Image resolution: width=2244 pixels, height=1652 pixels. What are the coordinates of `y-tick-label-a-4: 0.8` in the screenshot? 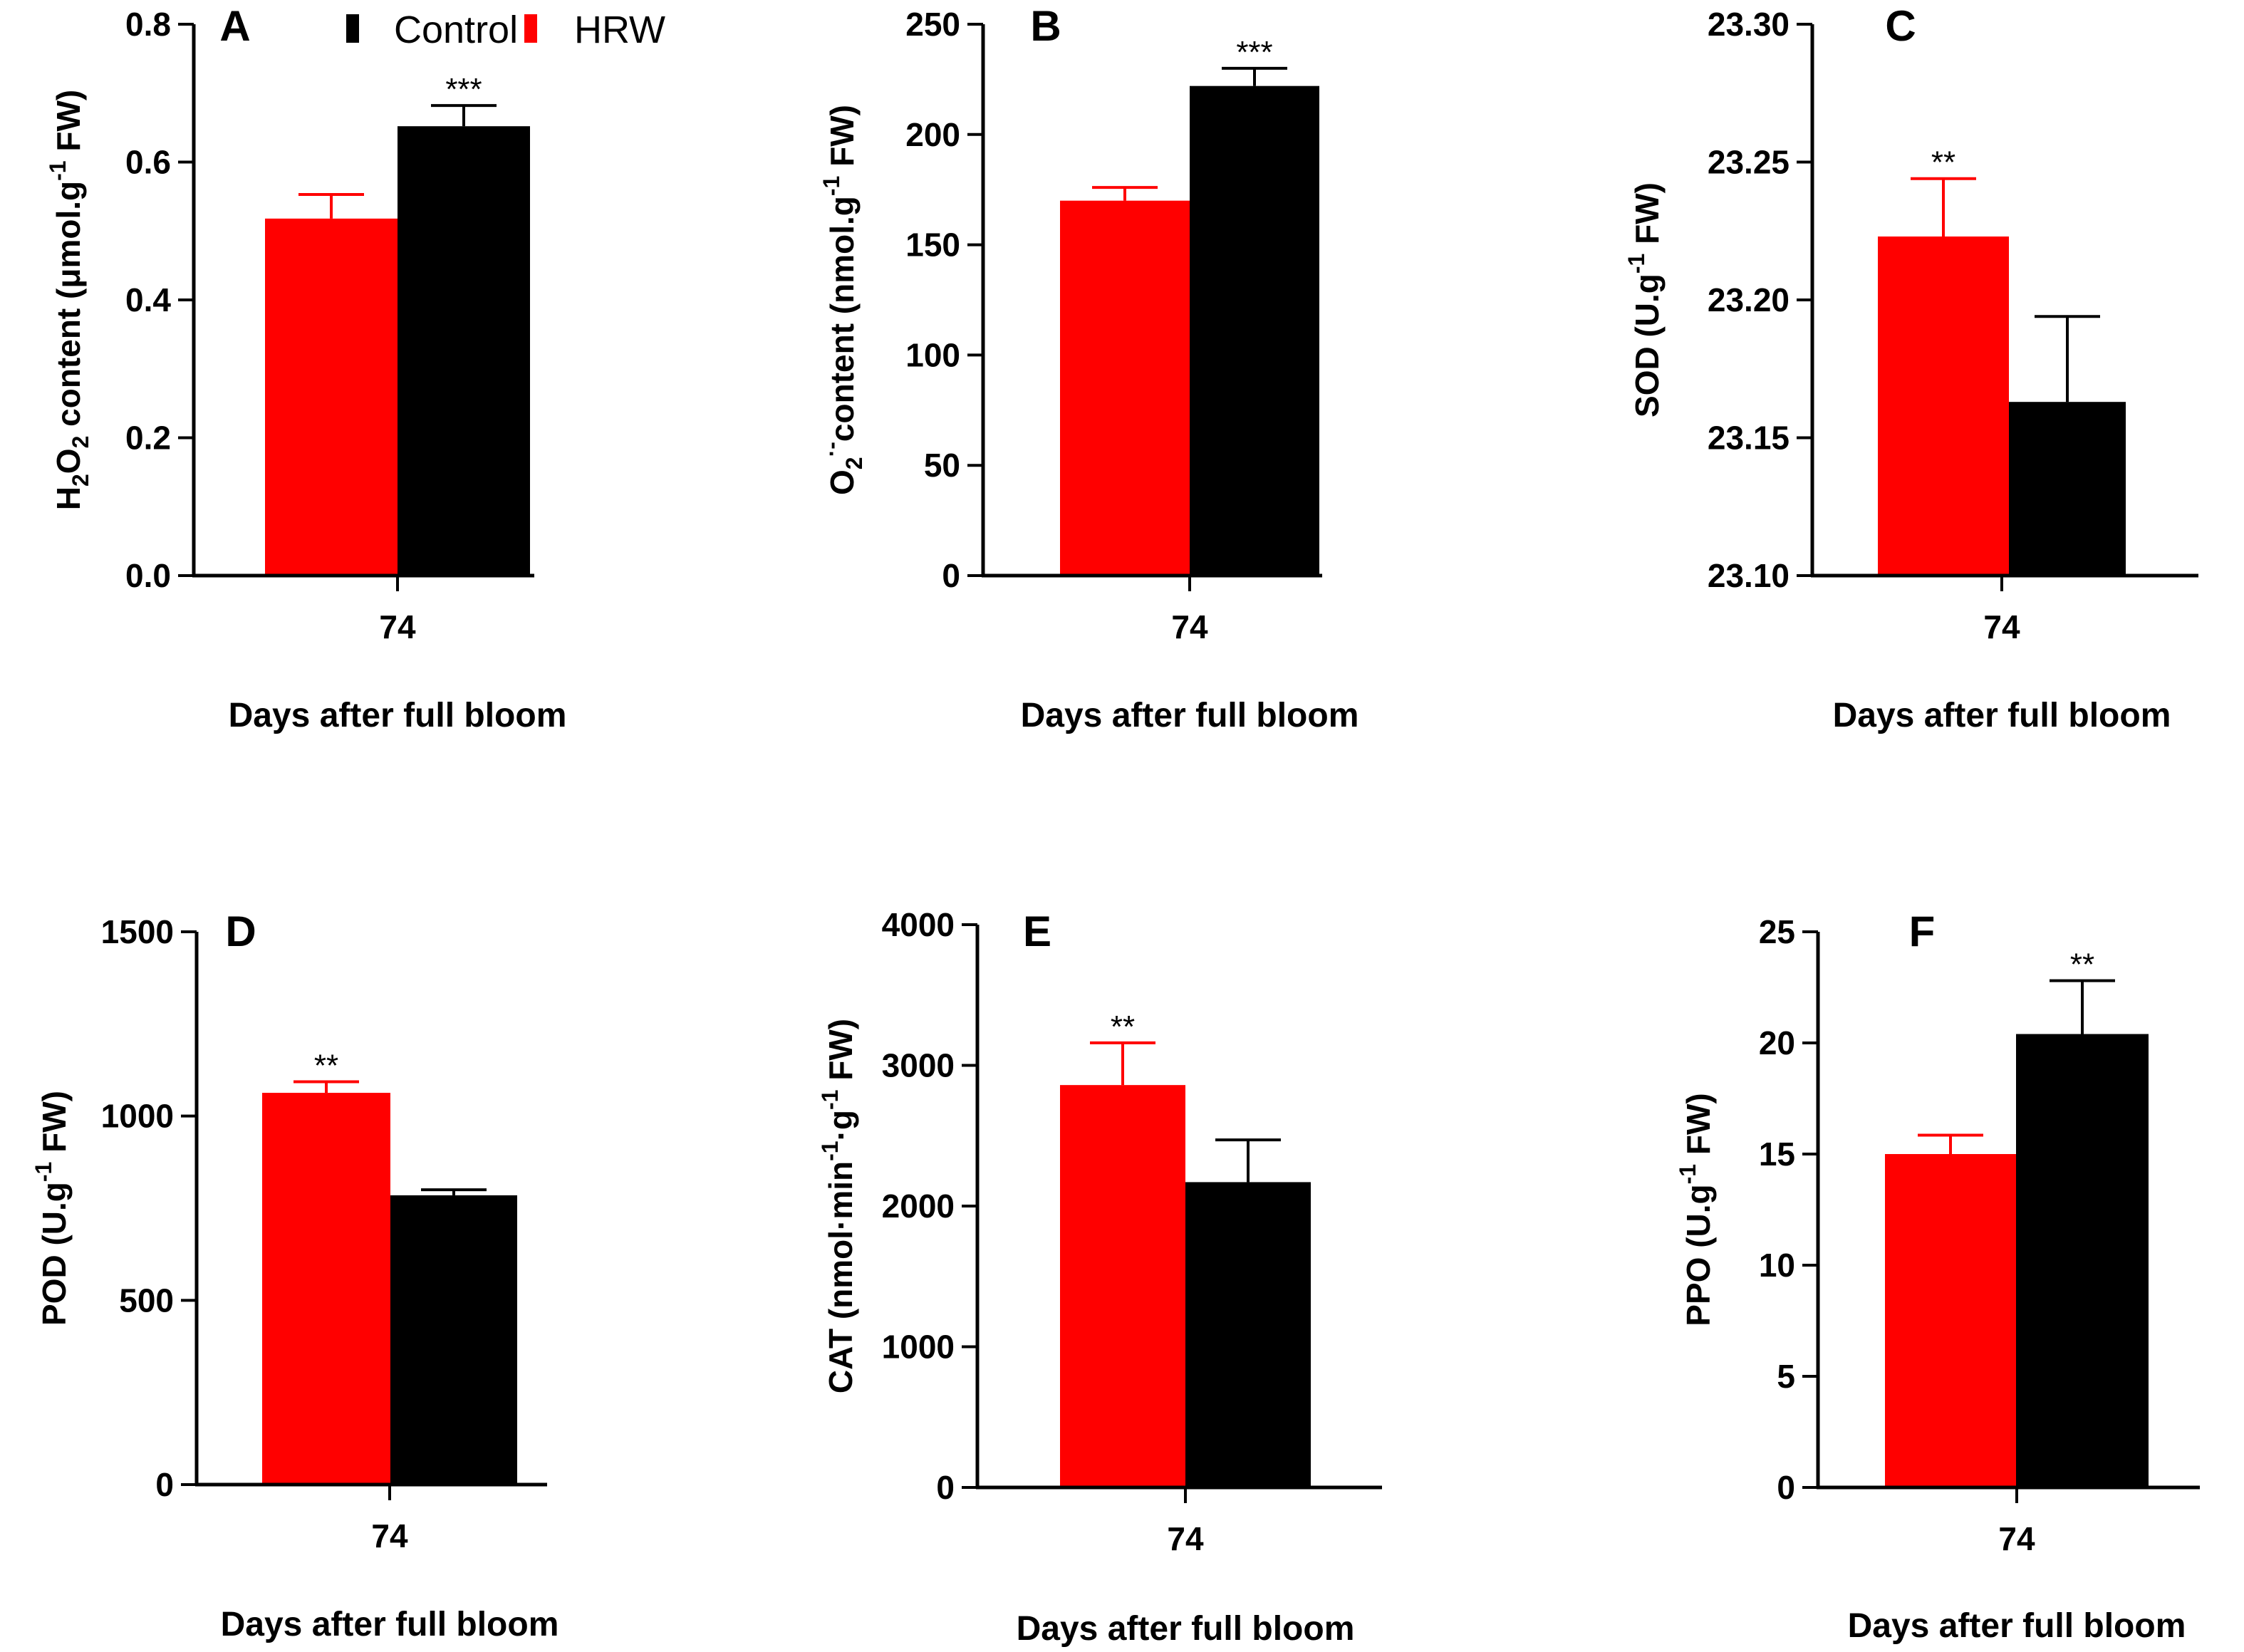 It's located at (148, 24).